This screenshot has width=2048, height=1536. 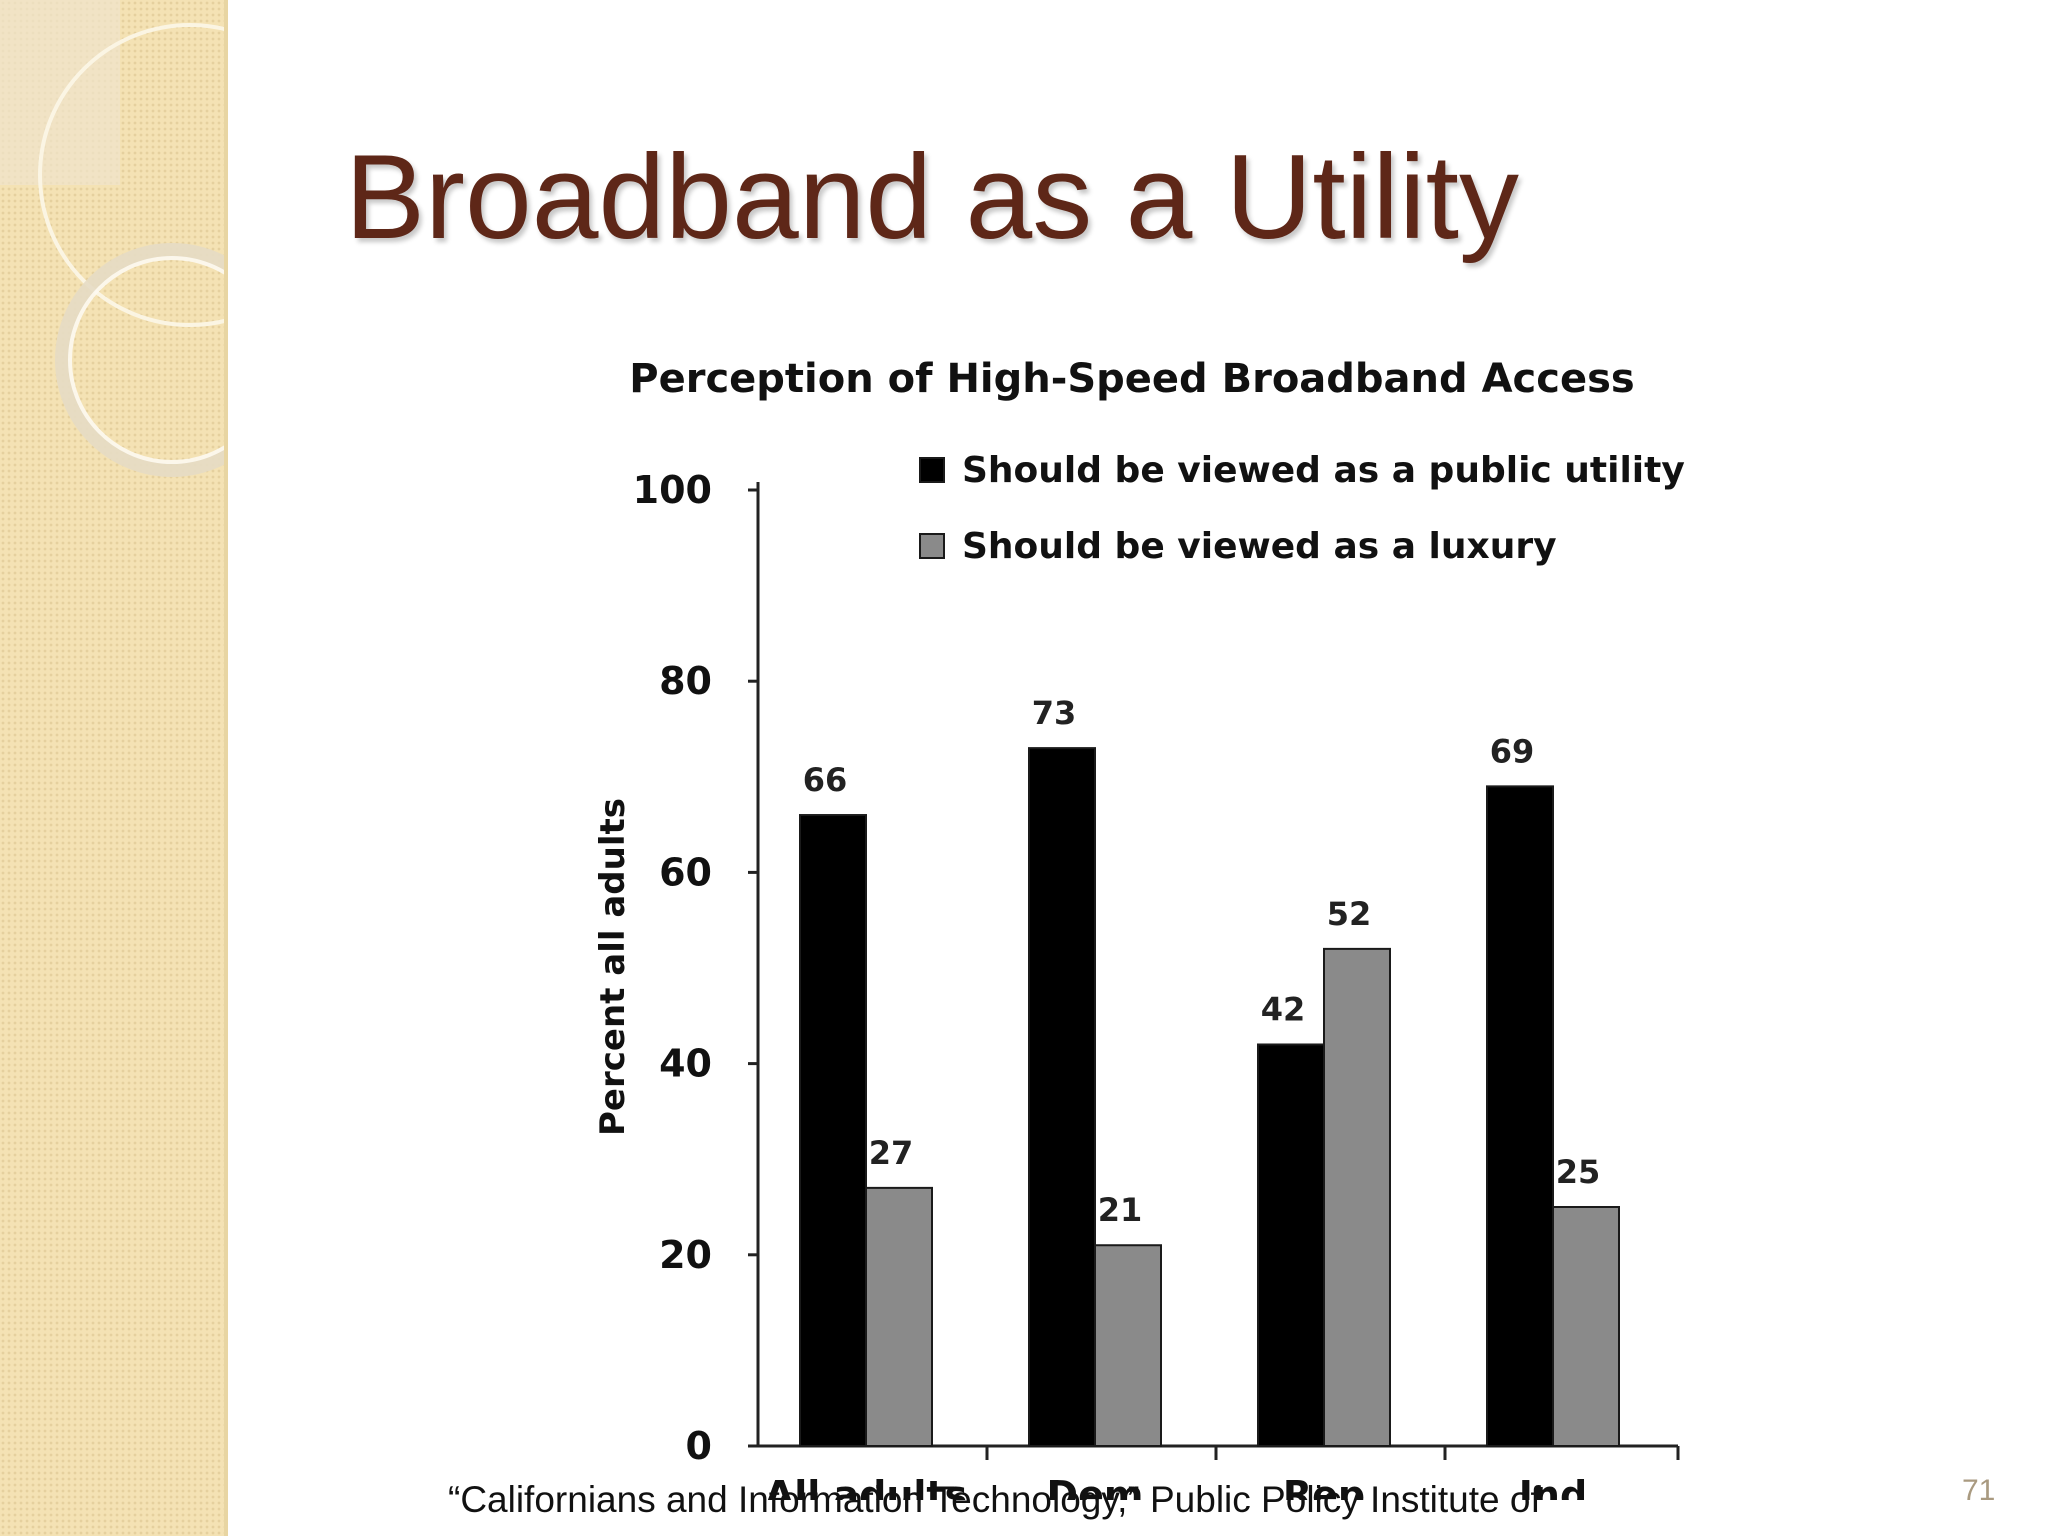 I want to click on x-category-label: All adults, so click(x=866, y=1486).